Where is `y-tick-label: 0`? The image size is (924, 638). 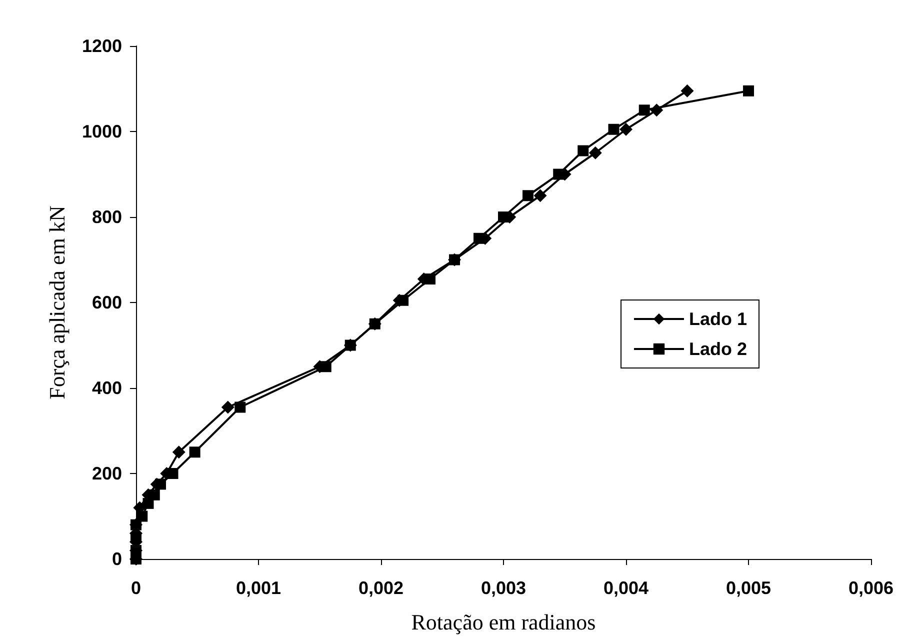 y-tick-label: 0 is located at coordinates (117, 559).